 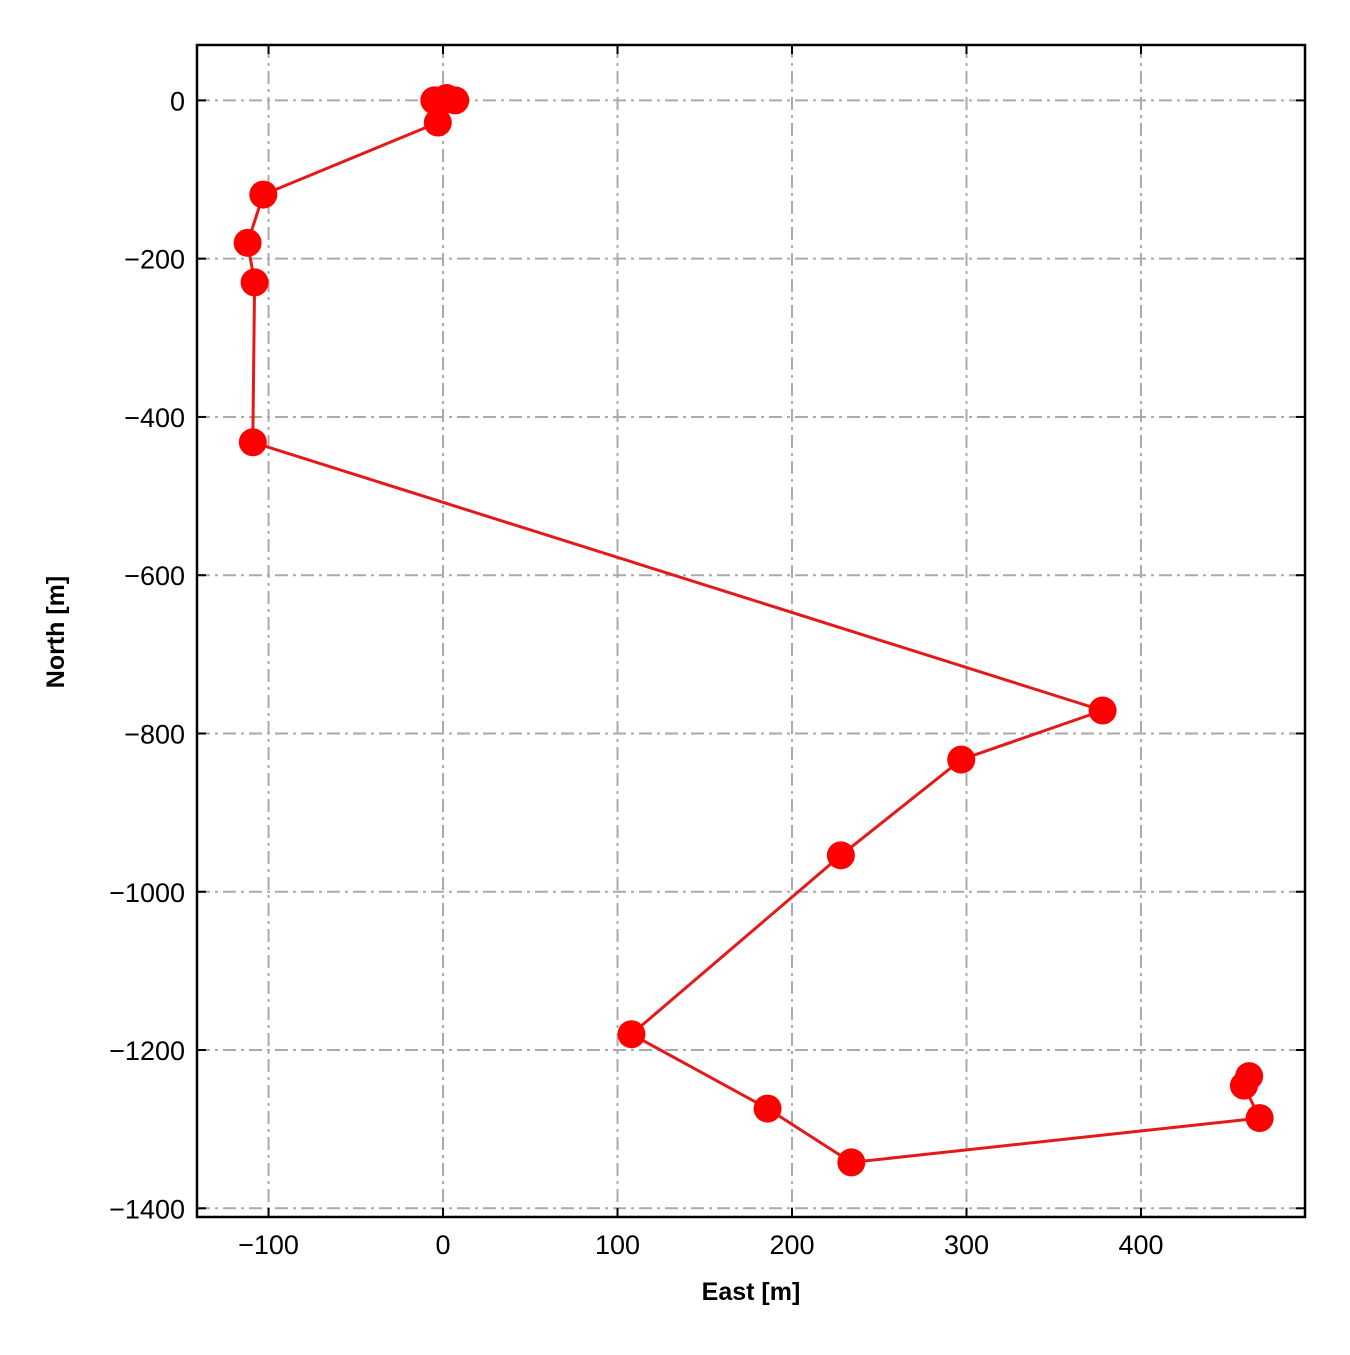 What do you see at coordinates (147, 893) in the screenshot?
I see `y-tick-label: −1000` at bounding box center [147, 893].